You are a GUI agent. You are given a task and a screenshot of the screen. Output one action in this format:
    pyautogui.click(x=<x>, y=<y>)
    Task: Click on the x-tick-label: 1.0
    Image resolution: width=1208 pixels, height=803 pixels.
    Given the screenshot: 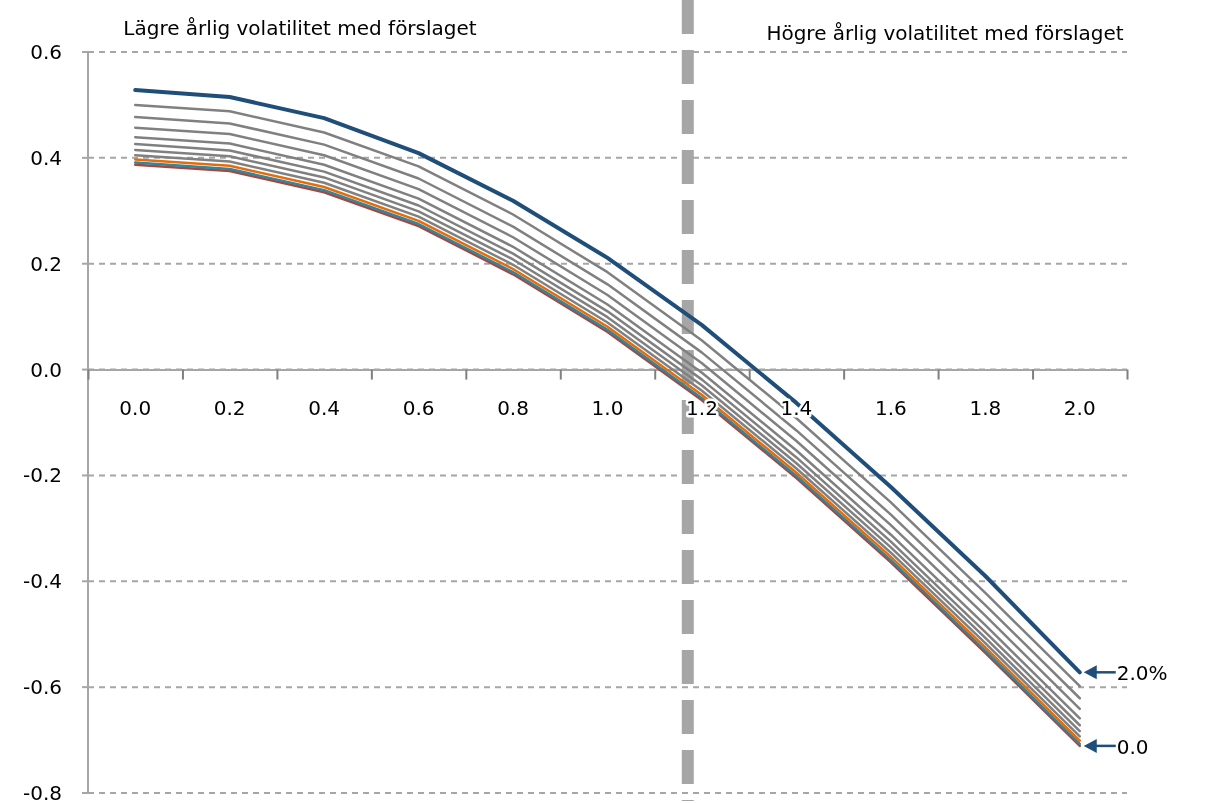 What is the action you would take?
    pyautogui.click(x=607, y=407)
    